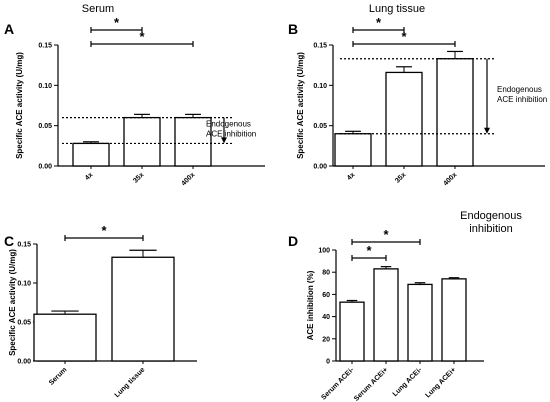 This screenshot has width=550, height=402. Describe the element at coordinates (9, 241) in the screenshot. I see `panel-letter: C` at that location.